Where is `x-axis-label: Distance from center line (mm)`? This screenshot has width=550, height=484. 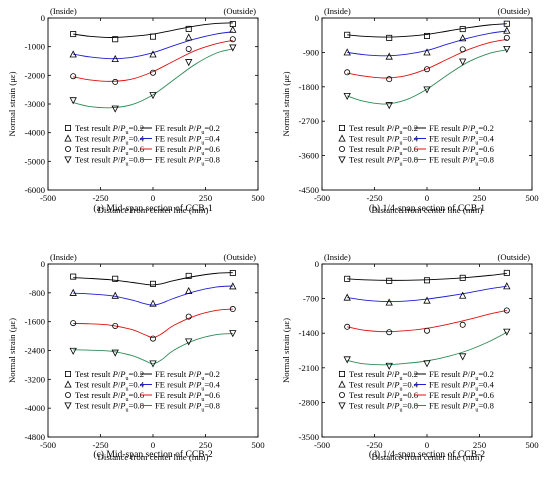 x-axis-label: Distance from center line (mm) is located at coordinates (153, 210).